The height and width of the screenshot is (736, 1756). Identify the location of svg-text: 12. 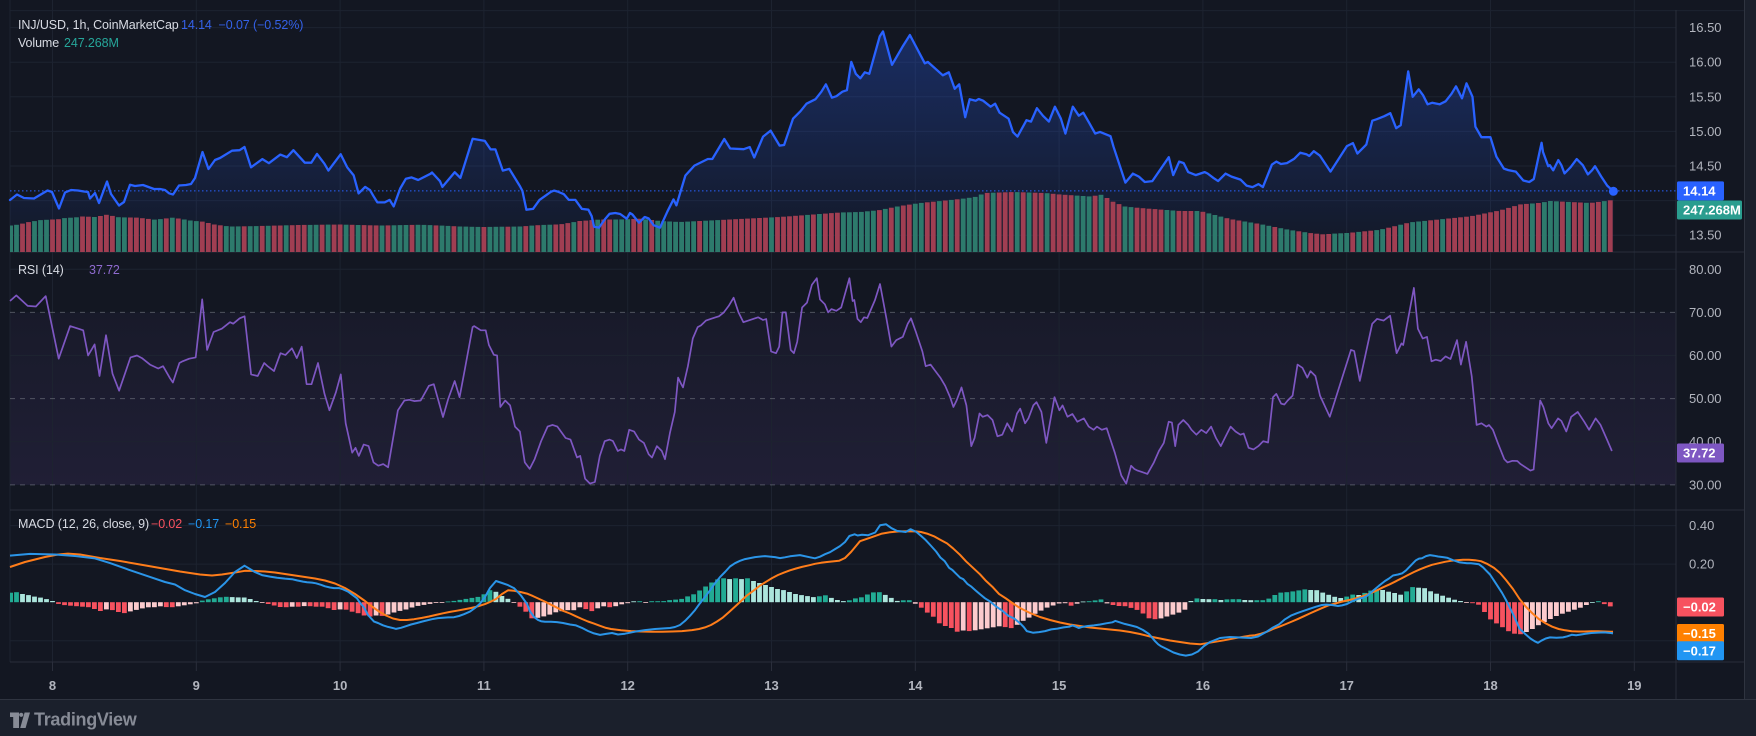
(627, 685).